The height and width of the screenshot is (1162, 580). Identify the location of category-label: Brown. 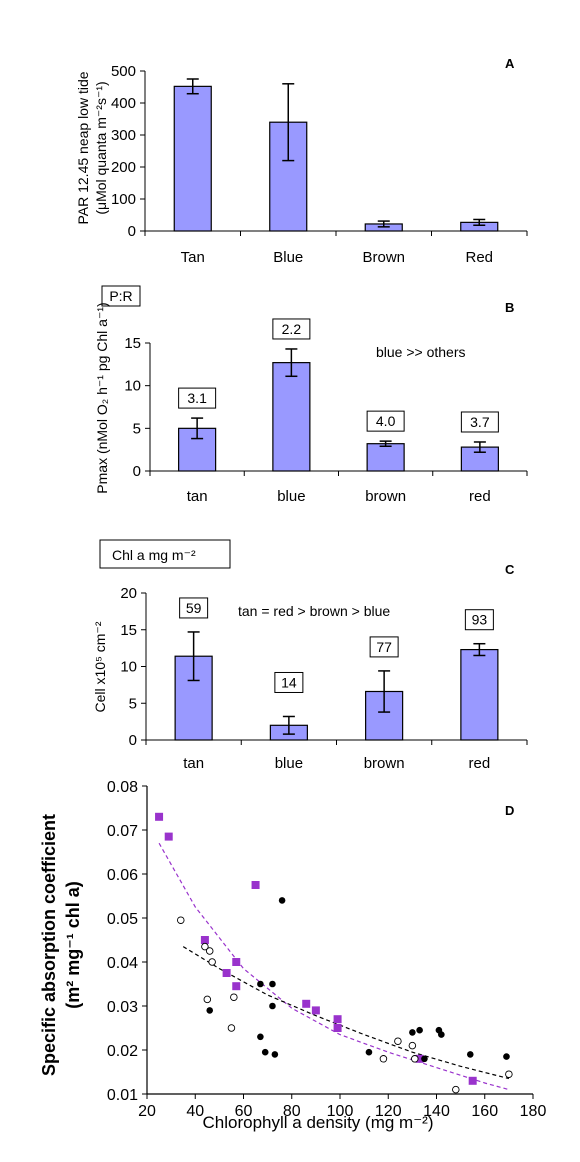
(383, 257).